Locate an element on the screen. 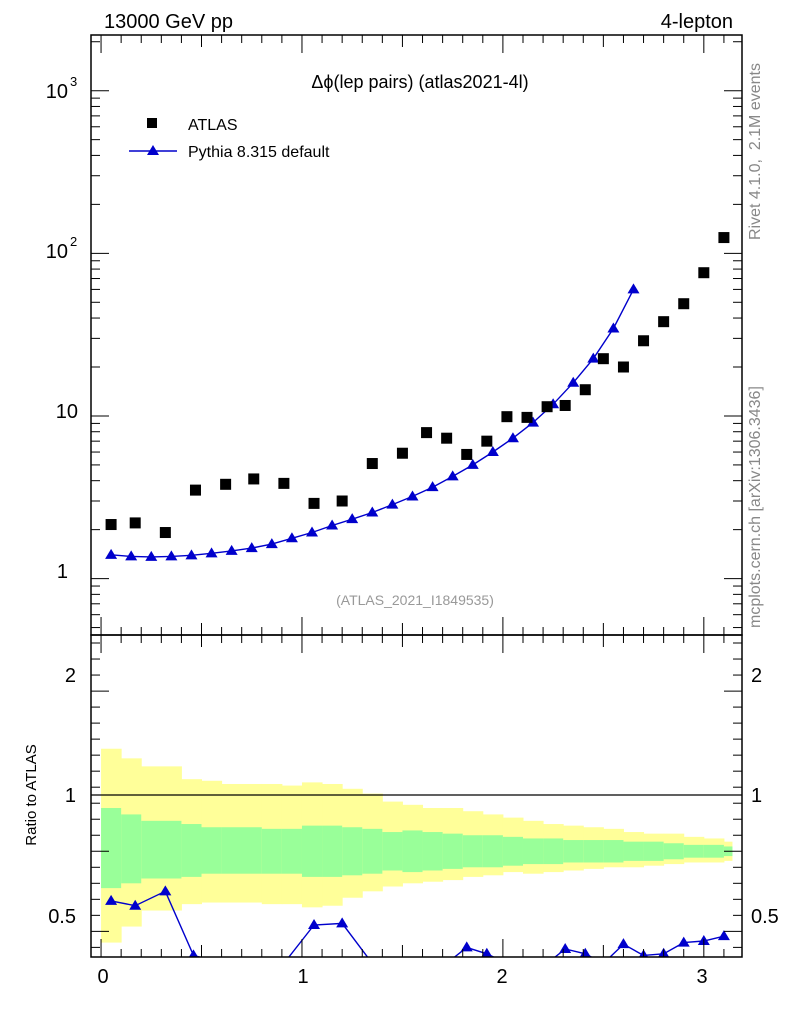  ratio-y-axis-label: Ratio to ATLAS is located at coordinates (31, 794).